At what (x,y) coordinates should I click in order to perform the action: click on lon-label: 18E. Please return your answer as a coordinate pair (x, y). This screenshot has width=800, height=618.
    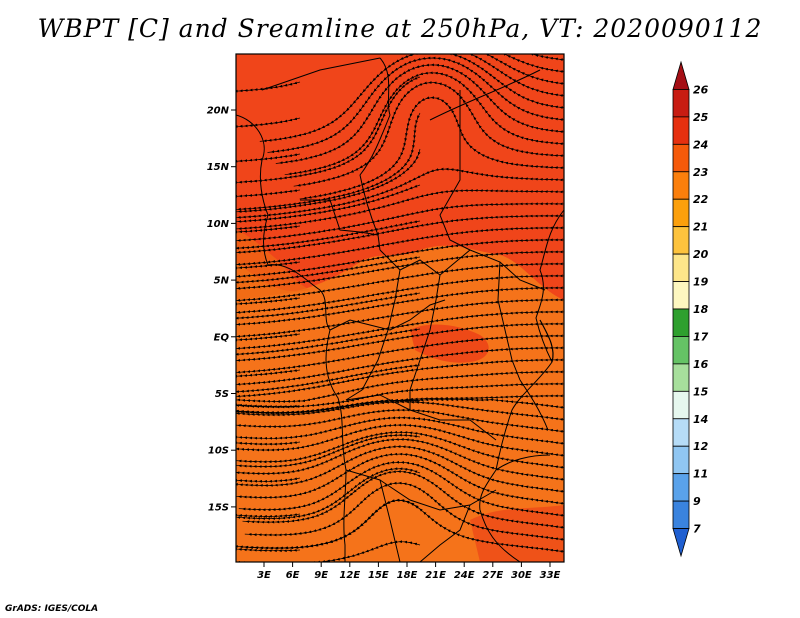
    Looking at the image, I should click on (407, 575).